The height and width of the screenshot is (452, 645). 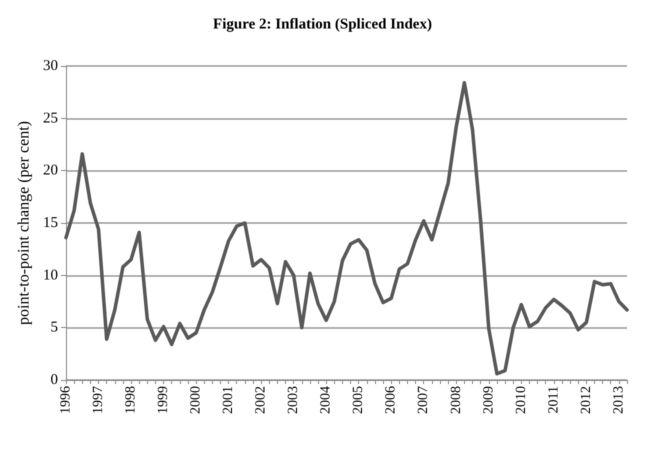 I want to click on x-tick-label: 2003, so click(x=294, y=400).